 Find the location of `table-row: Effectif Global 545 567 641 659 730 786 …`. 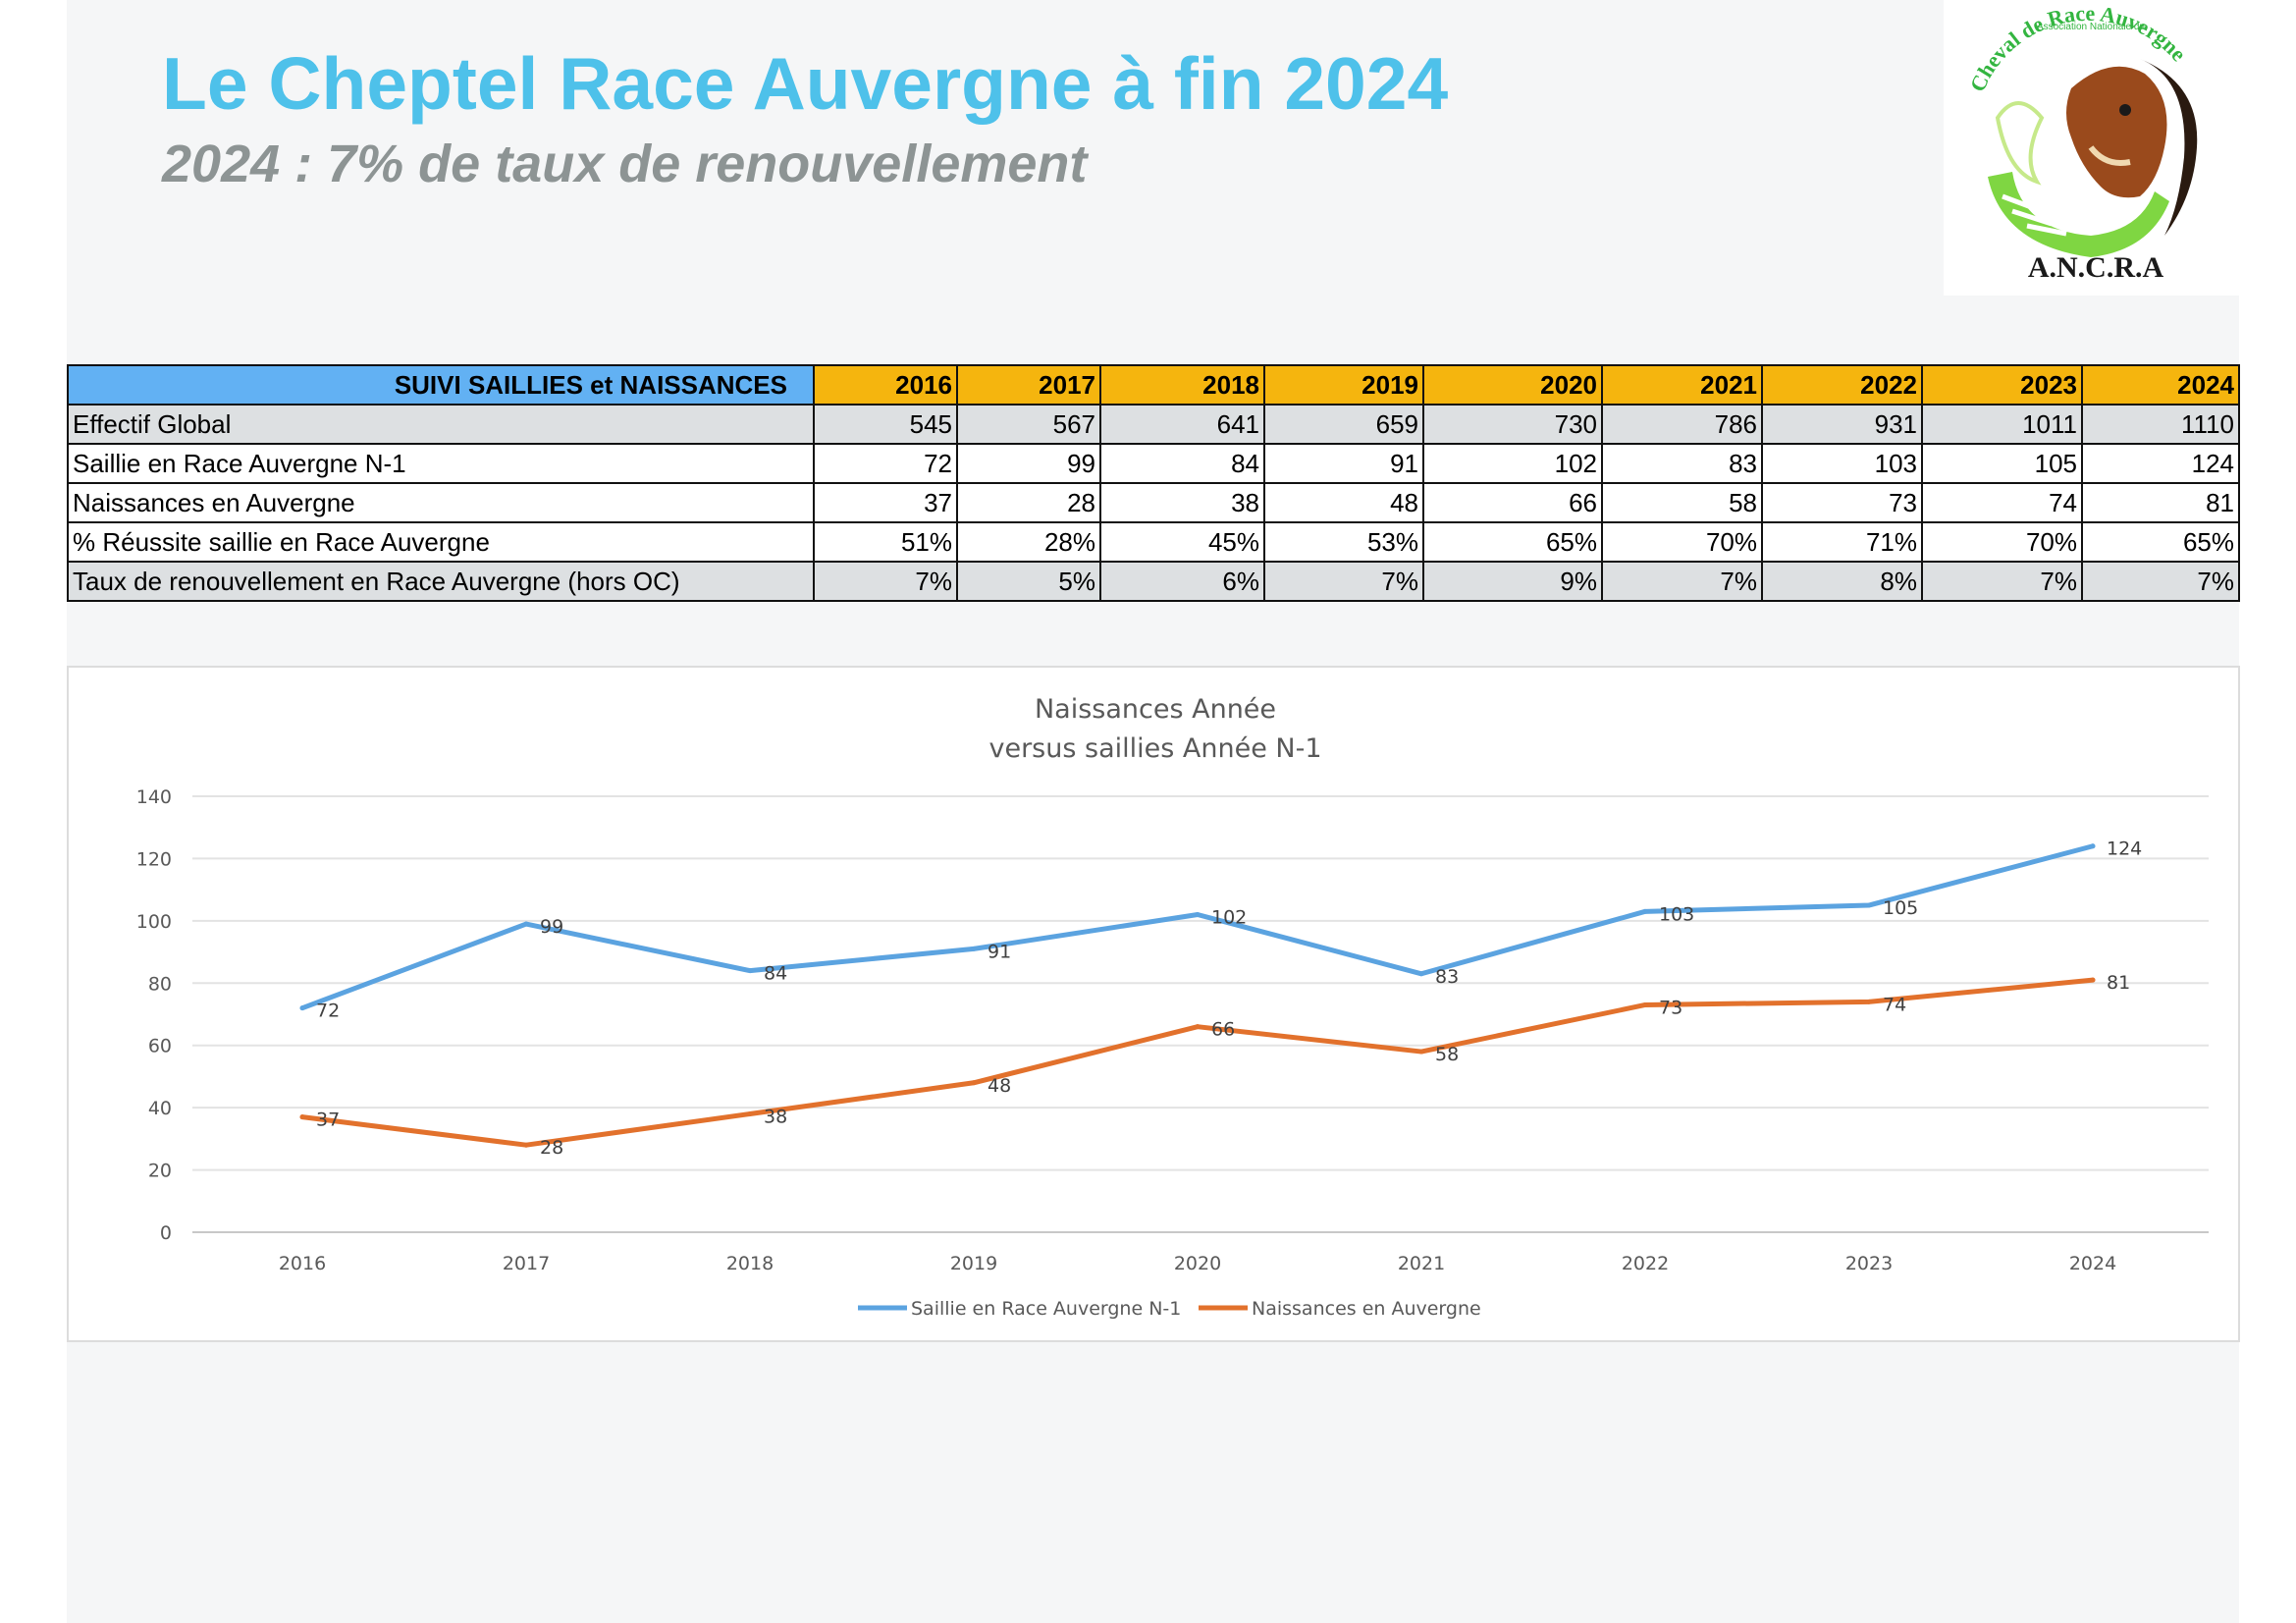

table-row: Effectif Global 545 567 641 659 730 786 … is located at coordinates (1153, 425).